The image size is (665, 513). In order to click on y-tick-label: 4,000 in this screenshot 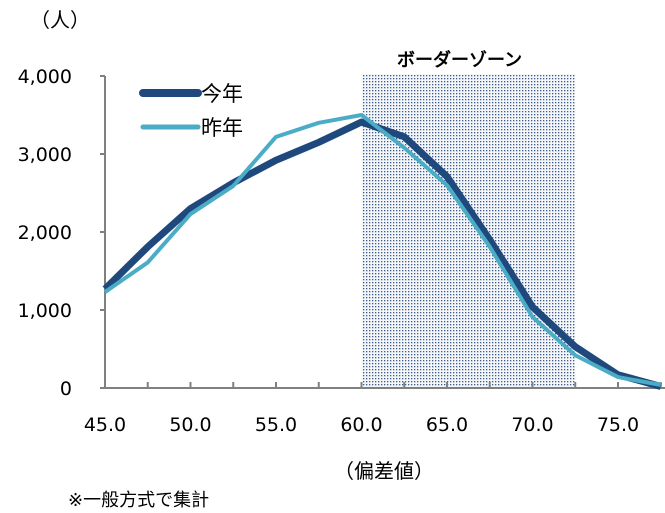, I will do `click(45, 77)`.